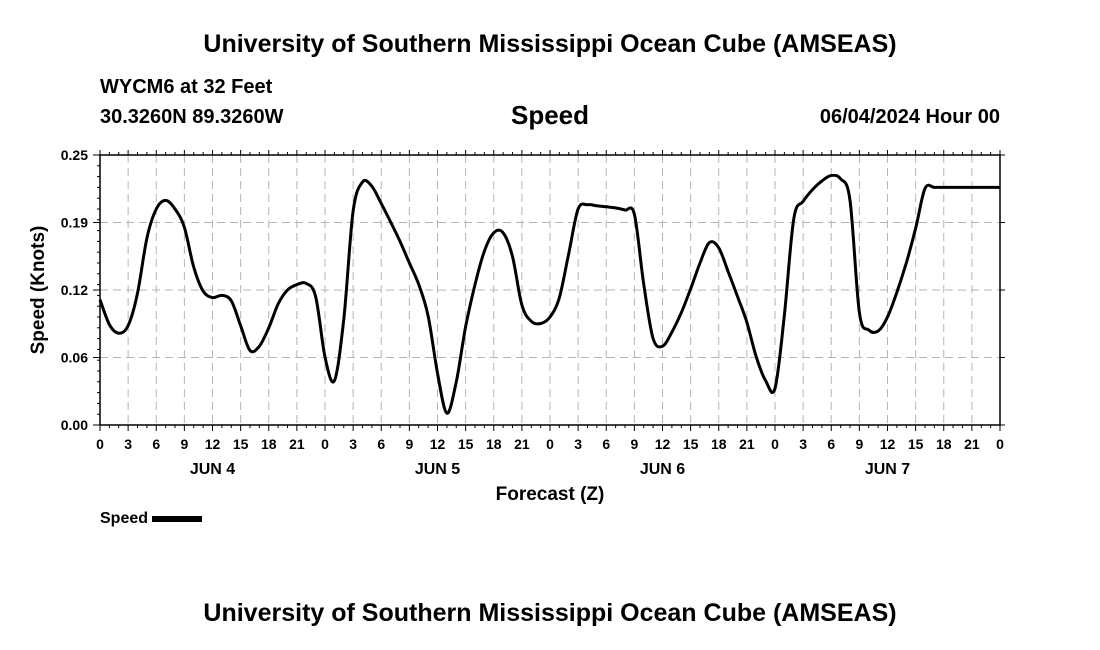  I want to click on forecast-datetime: 06/04/2024 Hour 00, so click(909, 117).